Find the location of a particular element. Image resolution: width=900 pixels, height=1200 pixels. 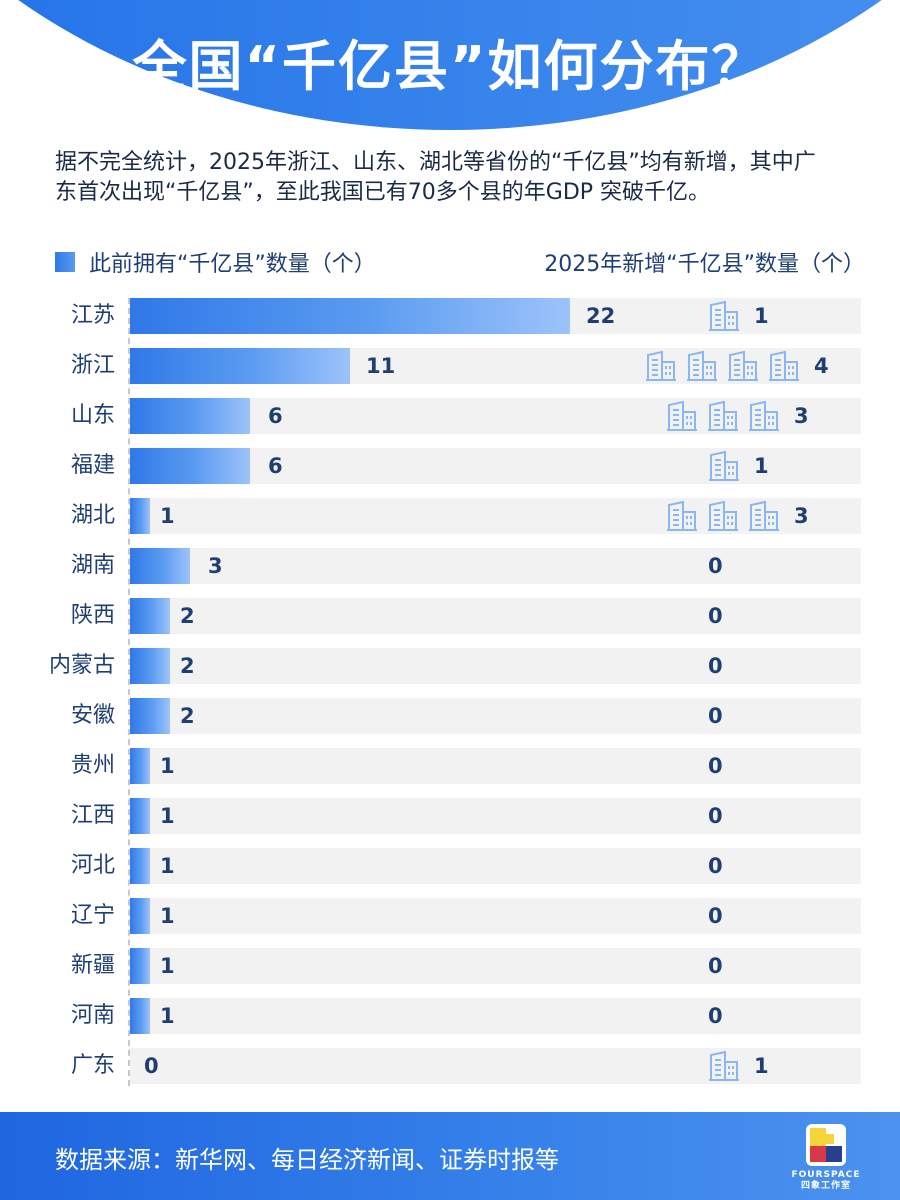

chart-row: 内蒙古 2 0 is located at coordinates (450, 666).